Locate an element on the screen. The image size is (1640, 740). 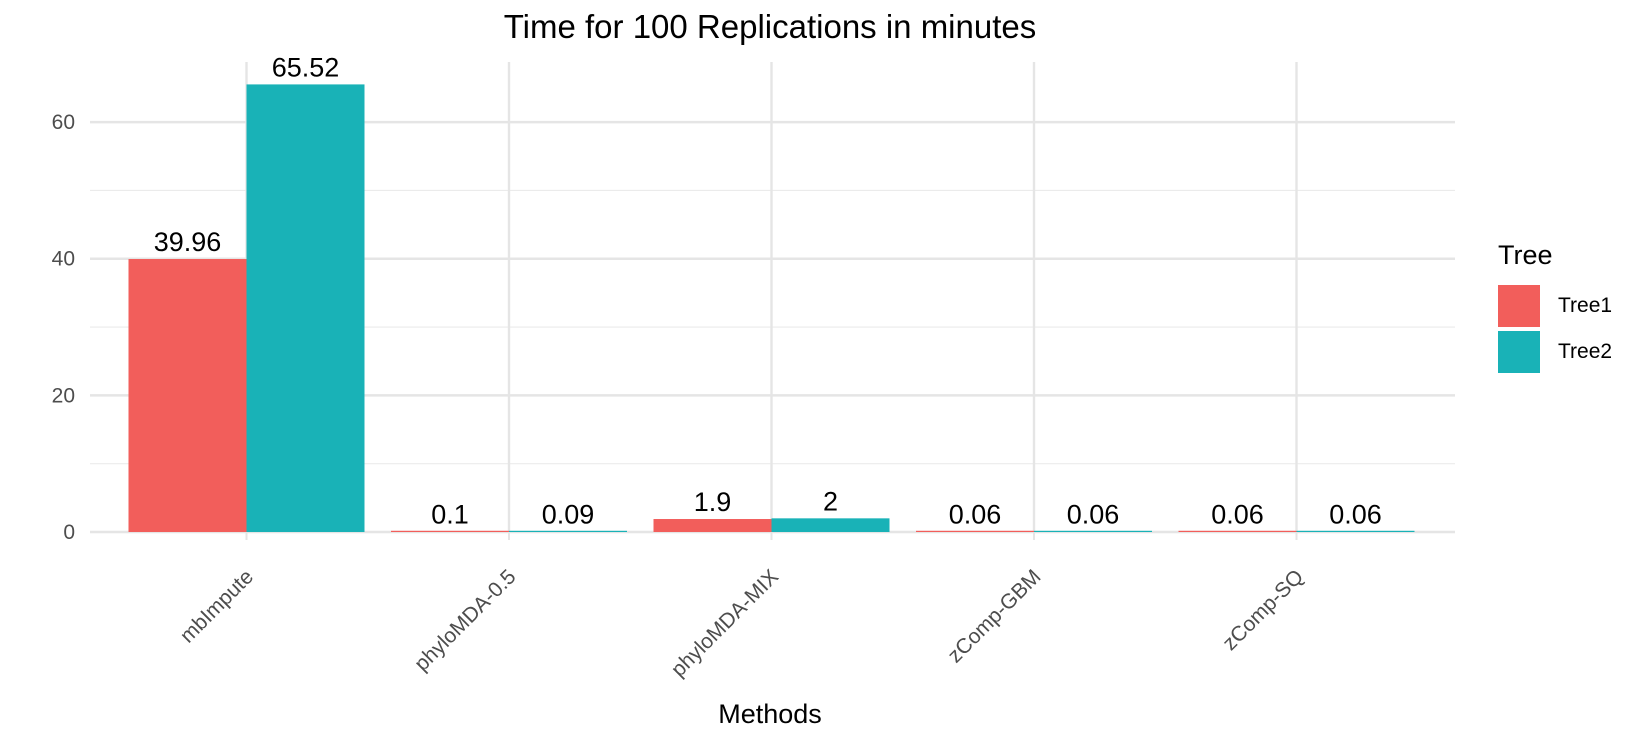
x-tick-label: zComp-GBM is located at coordinates (994, 616).